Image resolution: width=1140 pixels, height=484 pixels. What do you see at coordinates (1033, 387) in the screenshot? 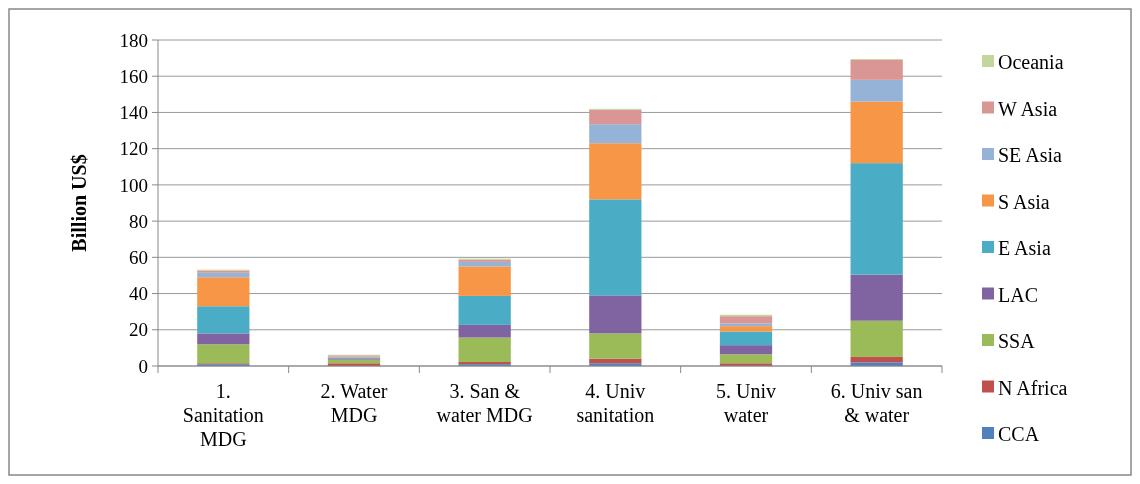
I see `legend-label: N Africa` at bounding box center [1033, 387].